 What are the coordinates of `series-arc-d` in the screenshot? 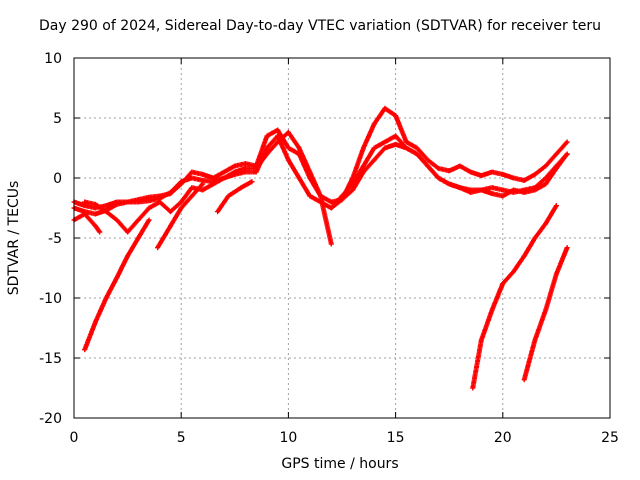 It's located at (449, 176).